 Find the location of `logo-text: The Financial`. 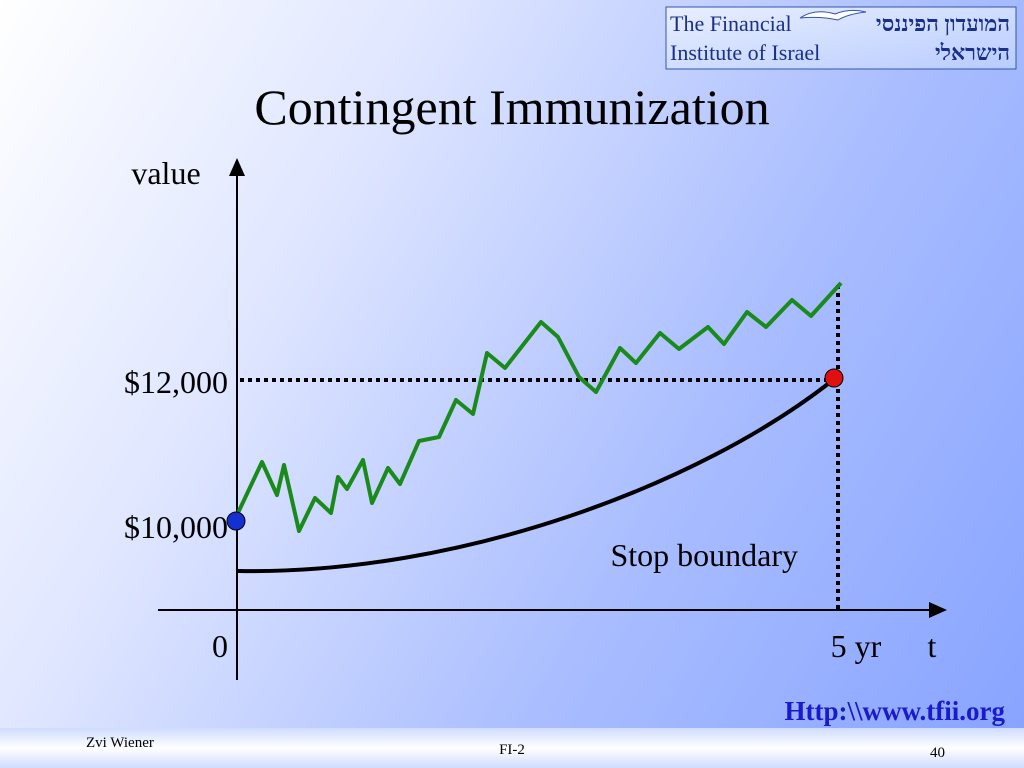

logo-text: The Financial is located at coordinates (731, 23).